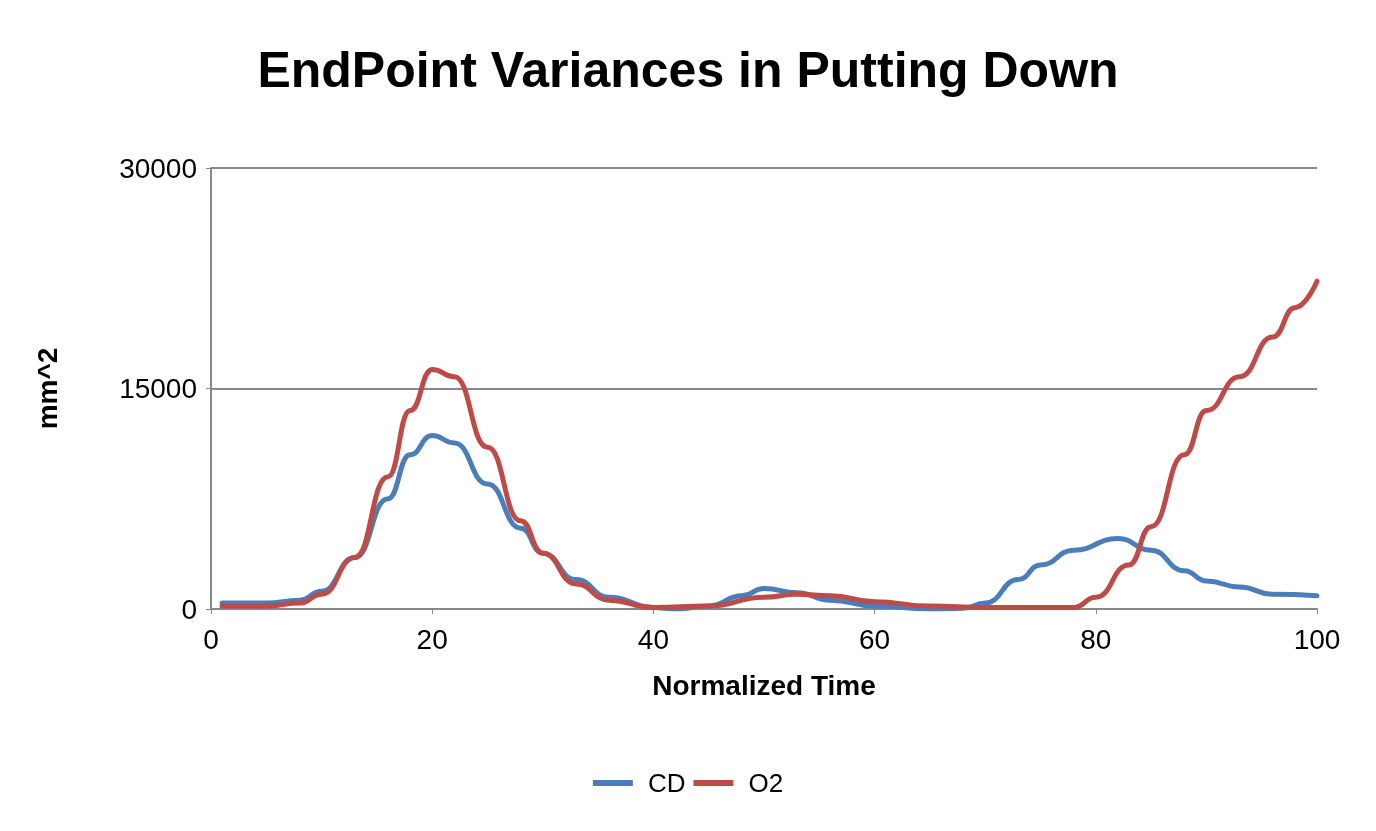  I want to click on x-tick-label: 20, so click(432, 639).